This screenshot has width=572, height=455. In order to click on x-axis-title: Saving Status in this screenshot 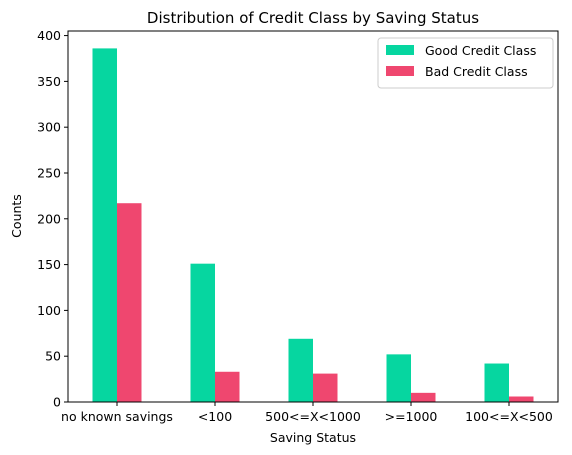, I will do `click(313, 437)`.